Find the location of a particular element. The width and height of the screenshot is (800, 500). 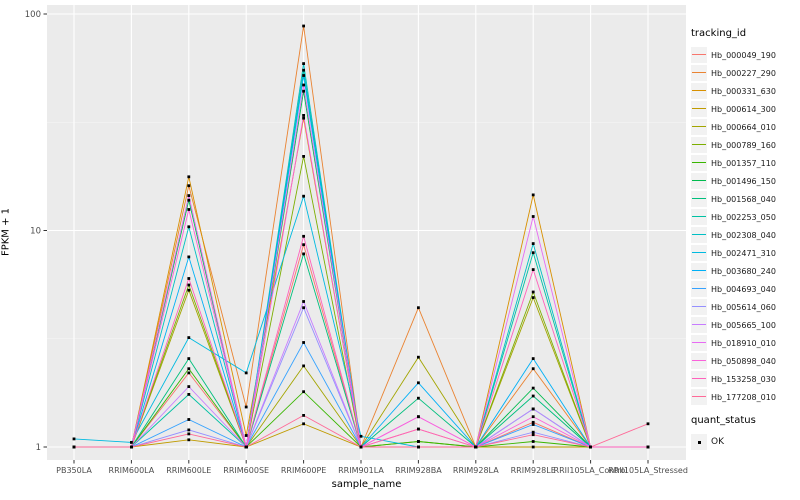

legend-title-quant-status: quant_status is located at coordinates (723, 420).